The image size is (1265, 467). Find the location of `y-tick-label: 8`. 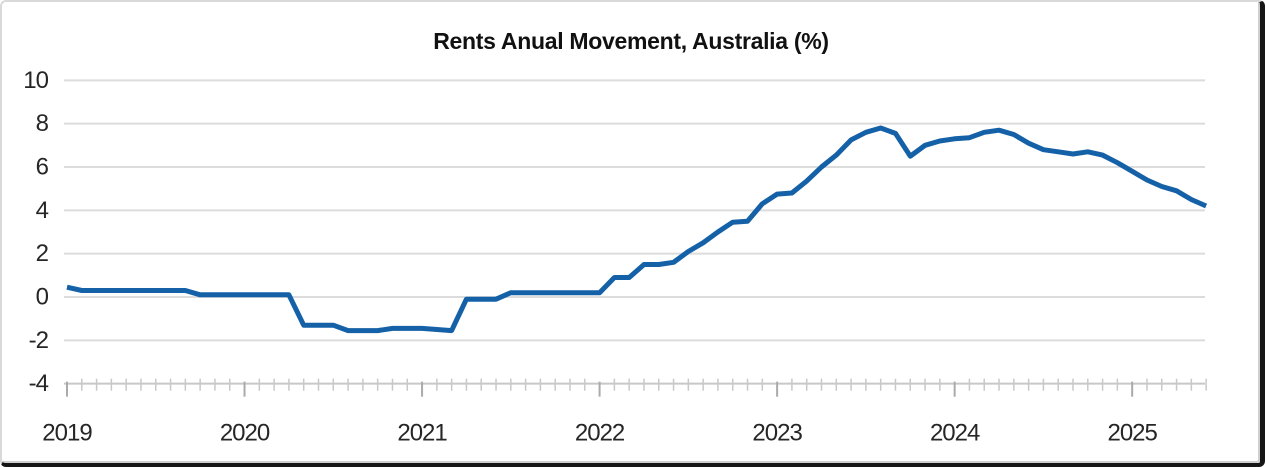

y-tick-label: 8 is located at coordinates (42, 123).